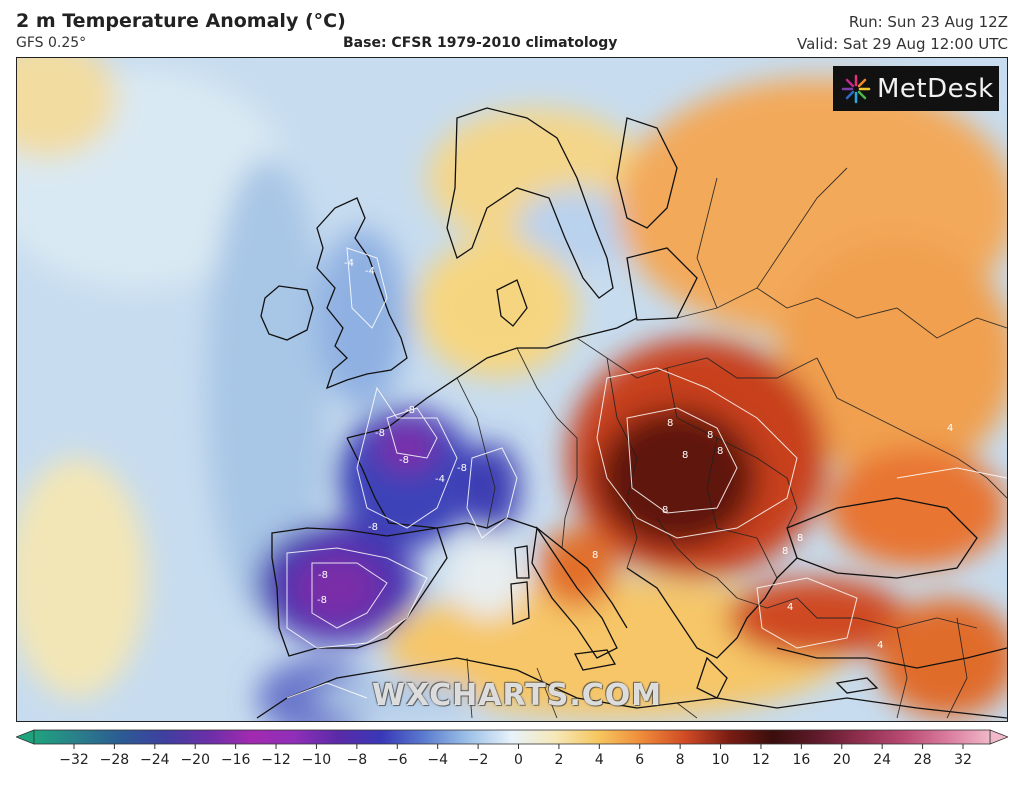  What do you see at coordinates (51, 43) in the screenshot?
I see `model-label: GFS 0.25°` at bounding box center [51, 43].